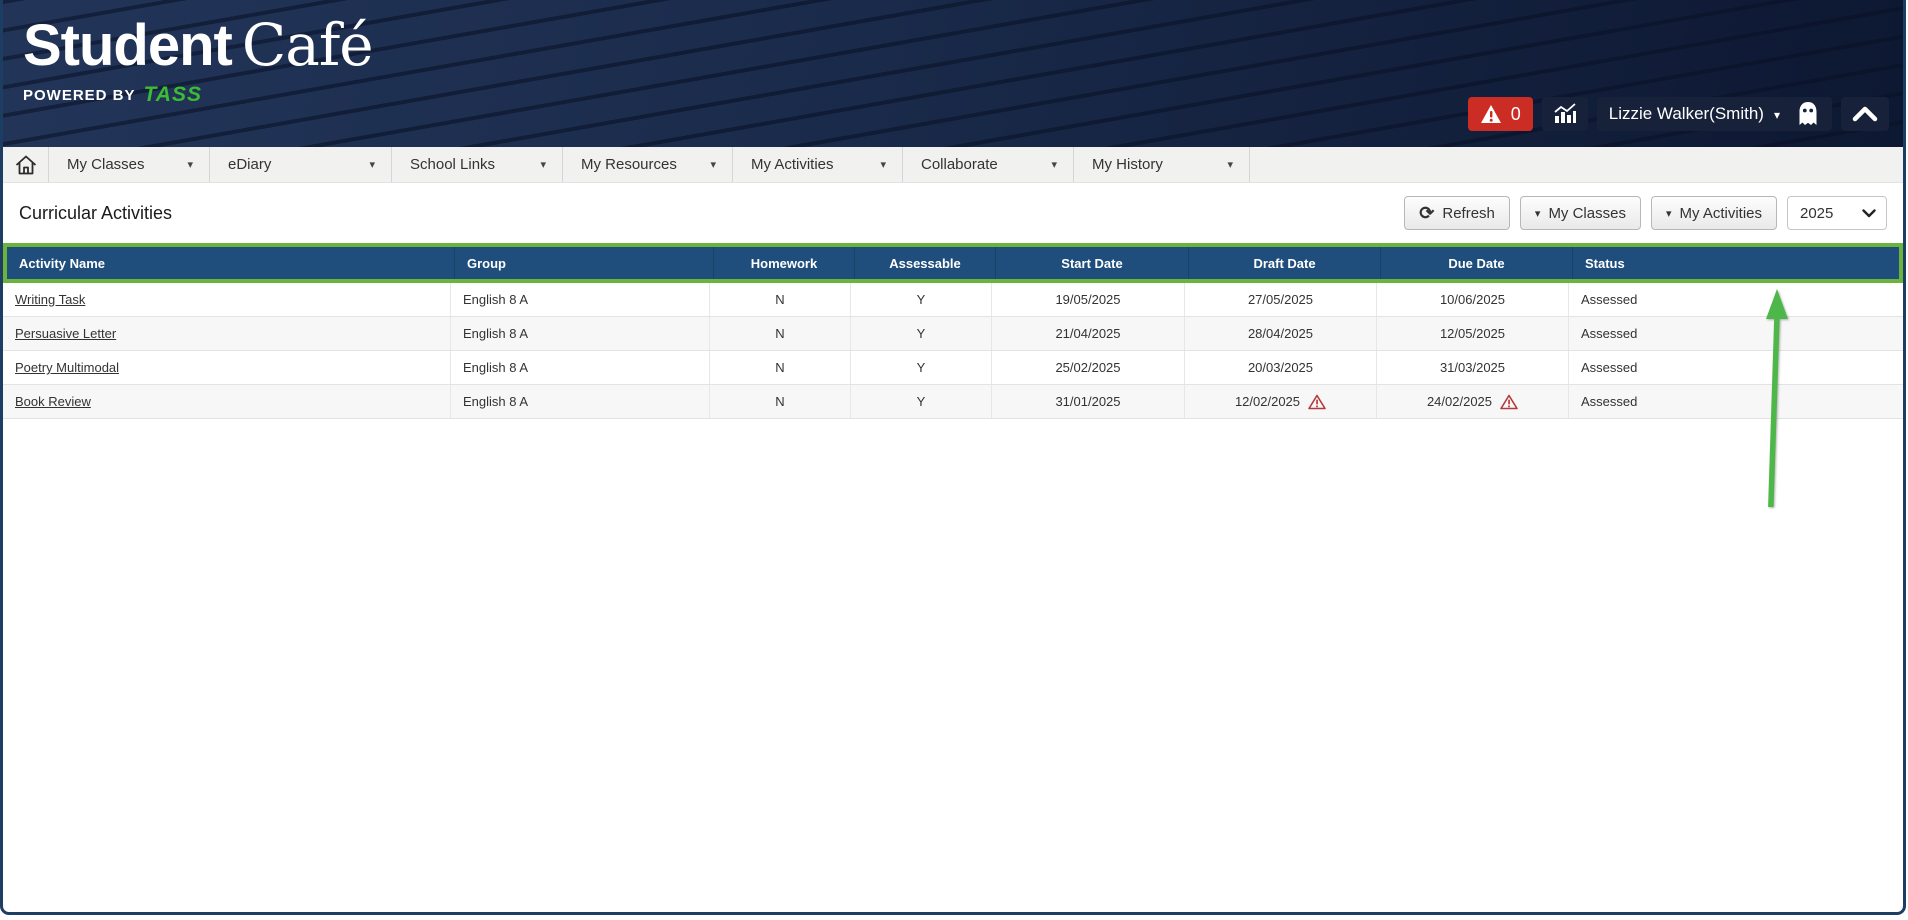 This screenshot has width=1908, height=920. I want to click on activity-link: Book Review, so click(53, 401).